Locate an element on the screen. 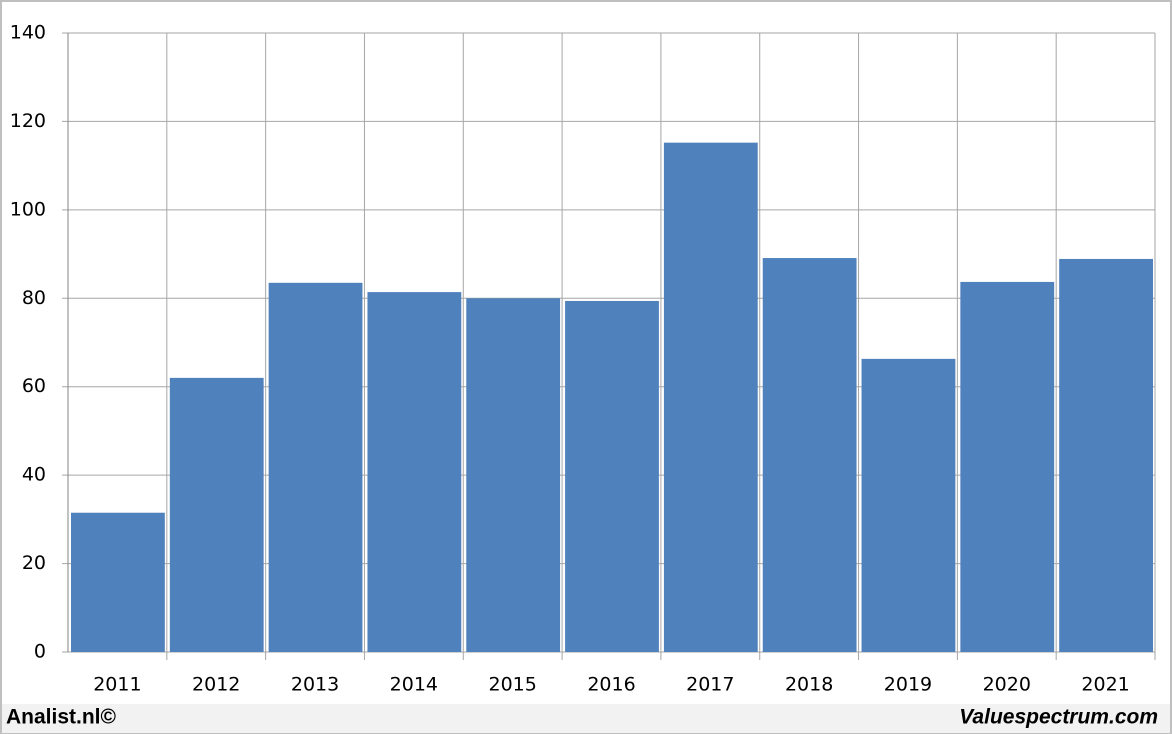 The height and width of the screenshot is (734, 1172). x-tick-label: 2012 is located at coordinates (216, 685).